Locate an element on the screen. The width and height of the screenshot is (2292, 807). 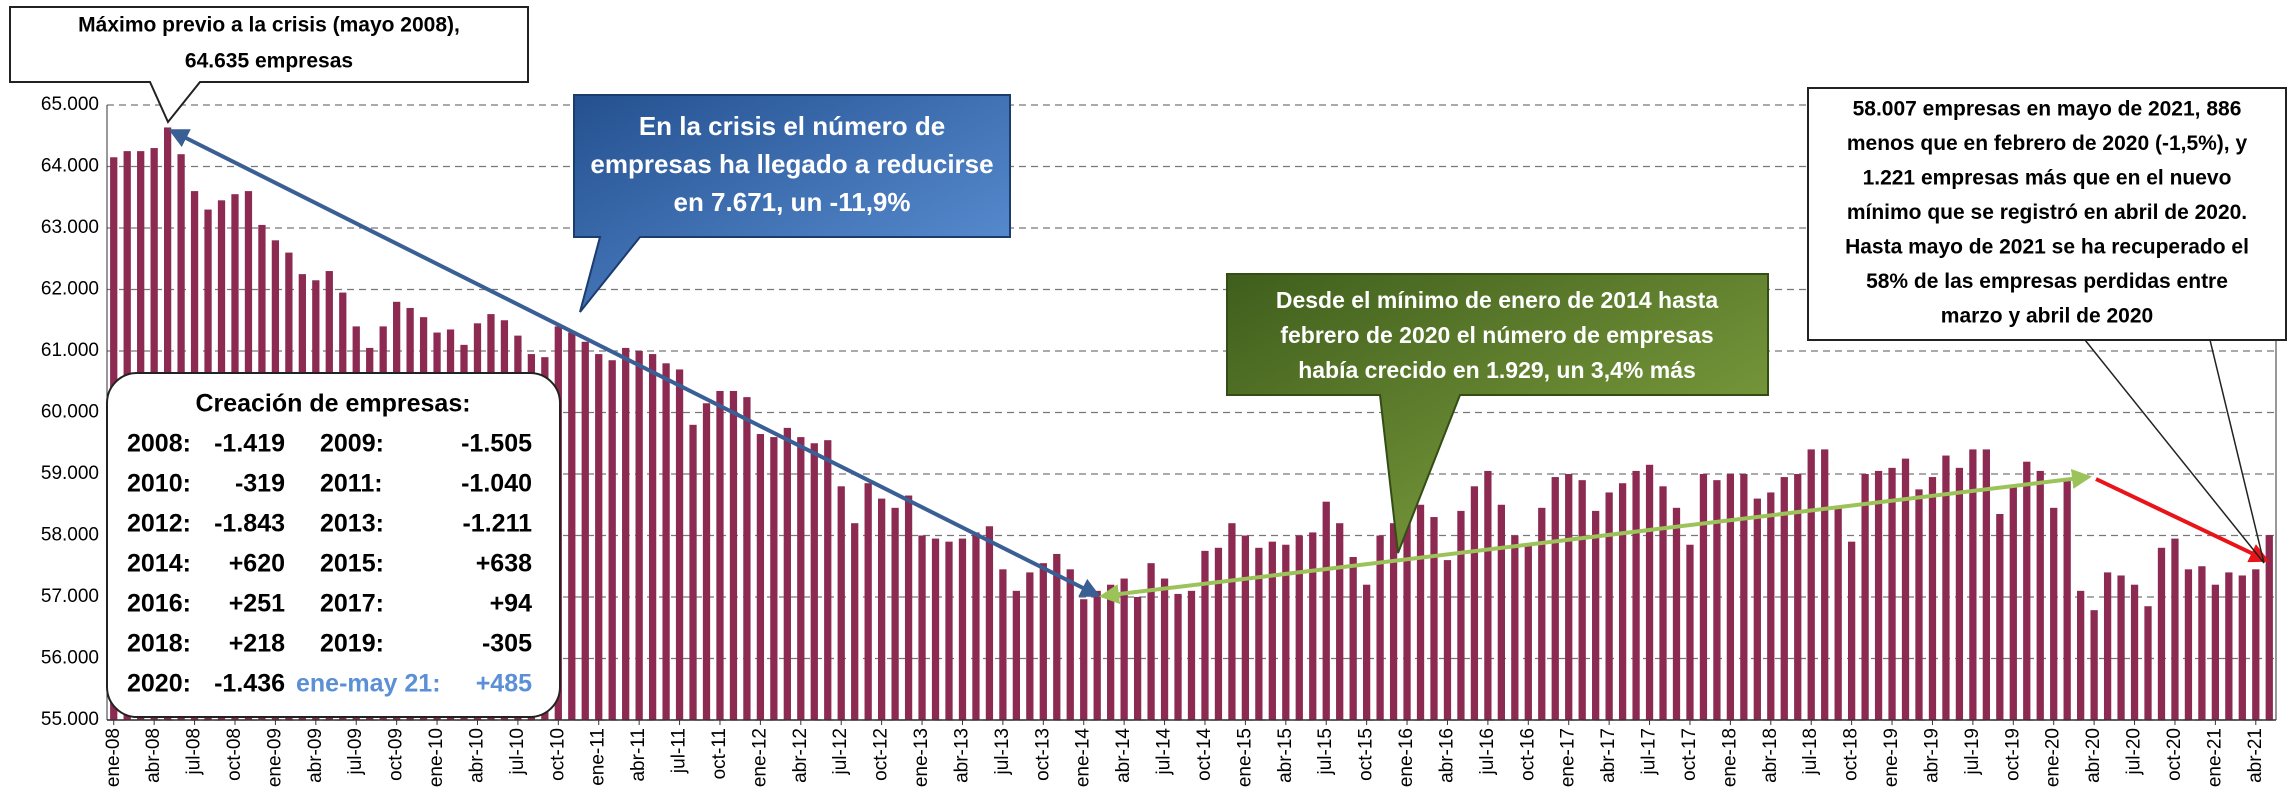
y-tick-label: 58.000 is located at coordinates (70, 535).